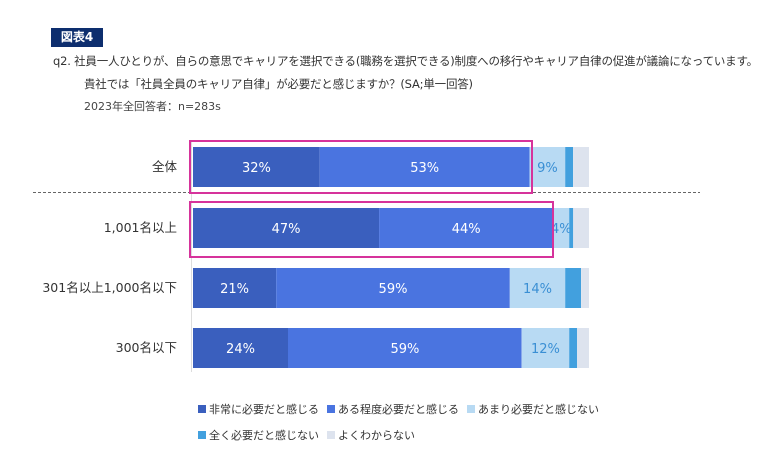  What do you see at coordinates (278, 84) in the screenshot?
I see `question-line-2: 貴社では「社員全員のキャリア自律」が必要だと感じますか？(SA;単一回答)` at bounding box center [278, 84].